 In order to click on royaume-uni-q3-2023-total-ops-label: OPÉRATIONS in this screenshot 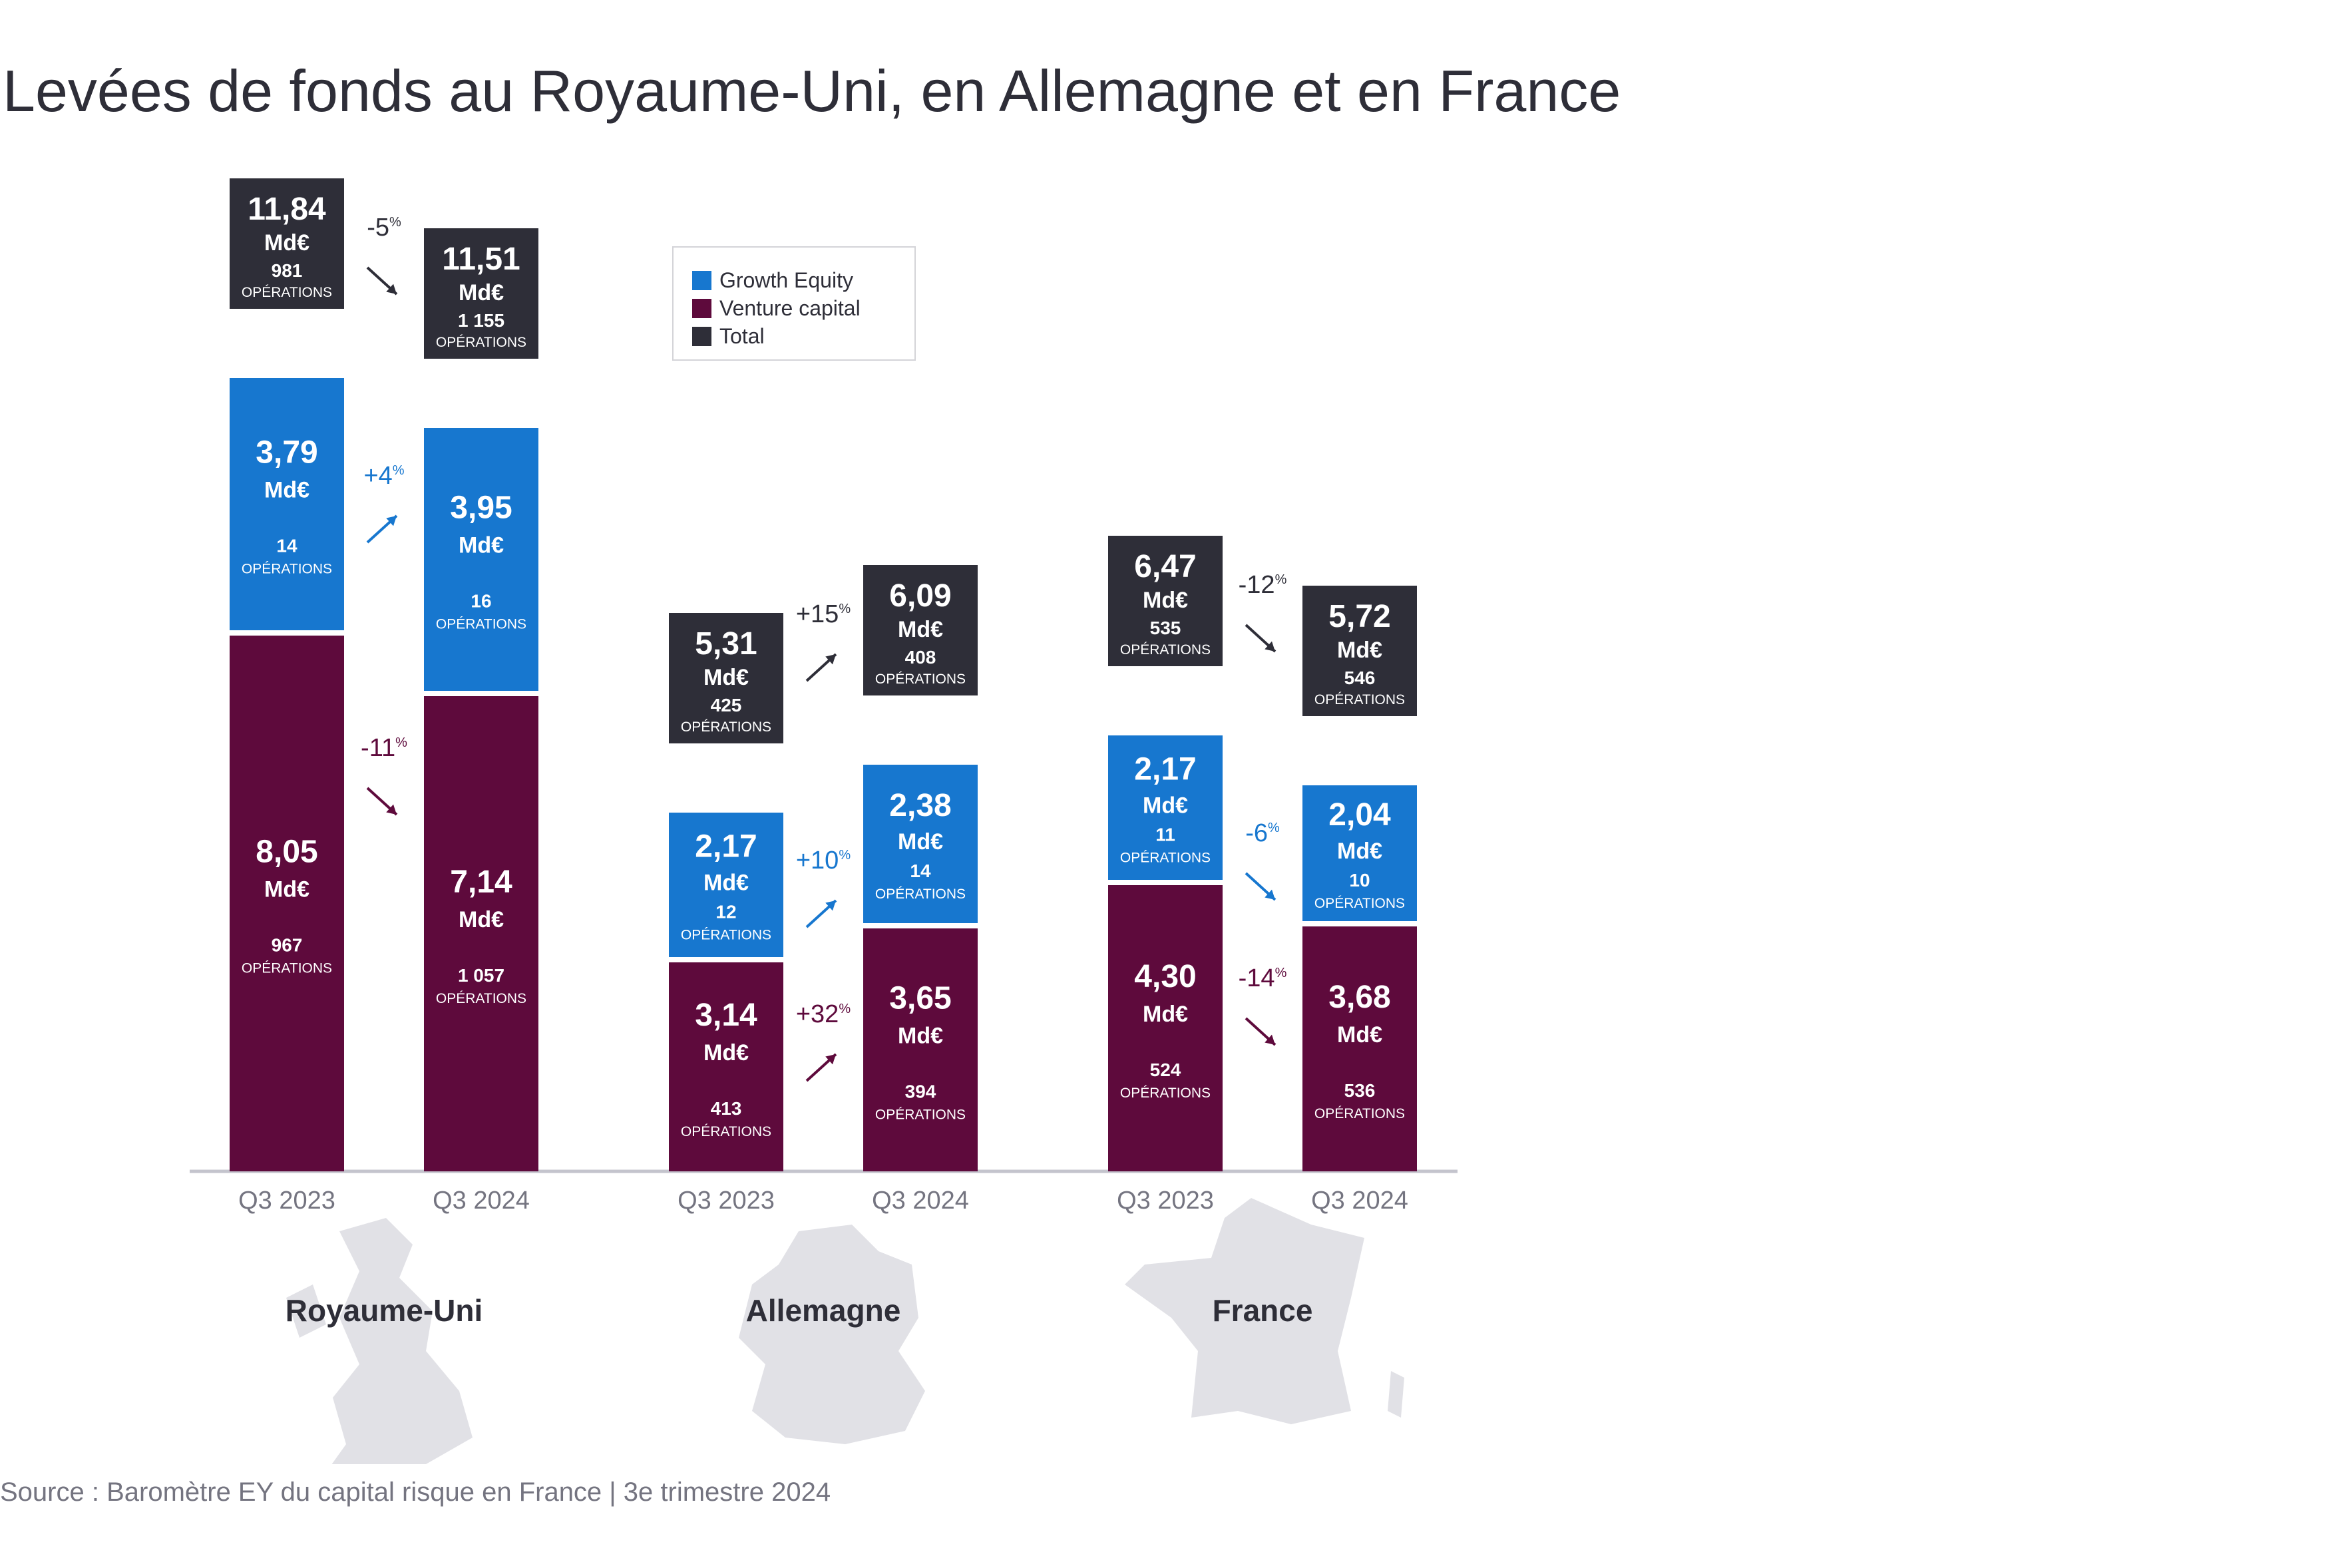, I will do `click(287, 292)`.